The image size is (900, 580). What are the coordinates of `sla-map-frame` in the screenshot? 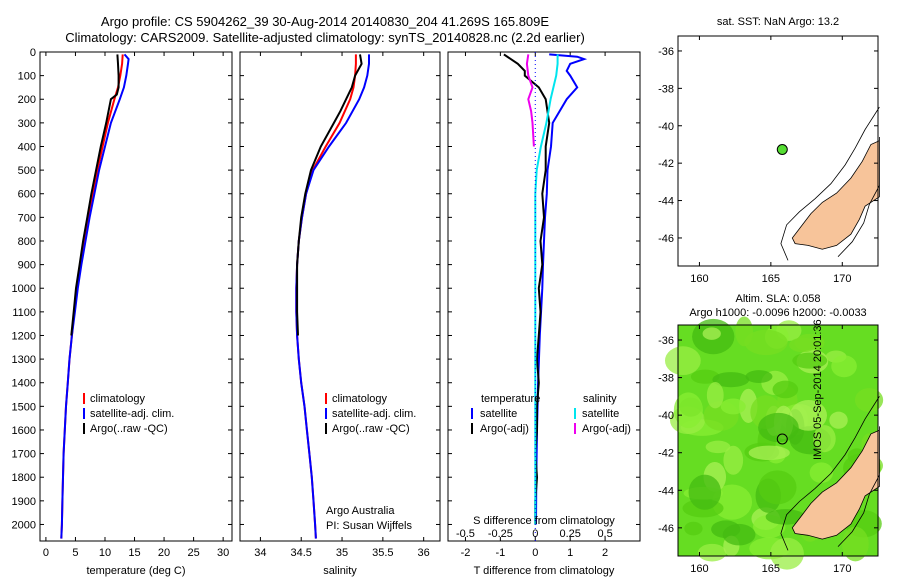 It's located at (778, 440).